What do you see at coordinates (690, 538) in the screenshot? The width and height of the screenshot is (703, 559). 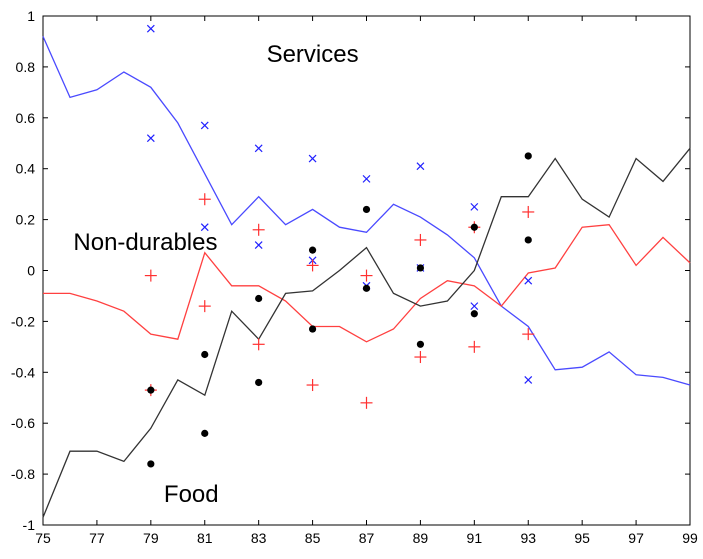 I see `x-tick-label: 99` at bounding box center [690, 538].